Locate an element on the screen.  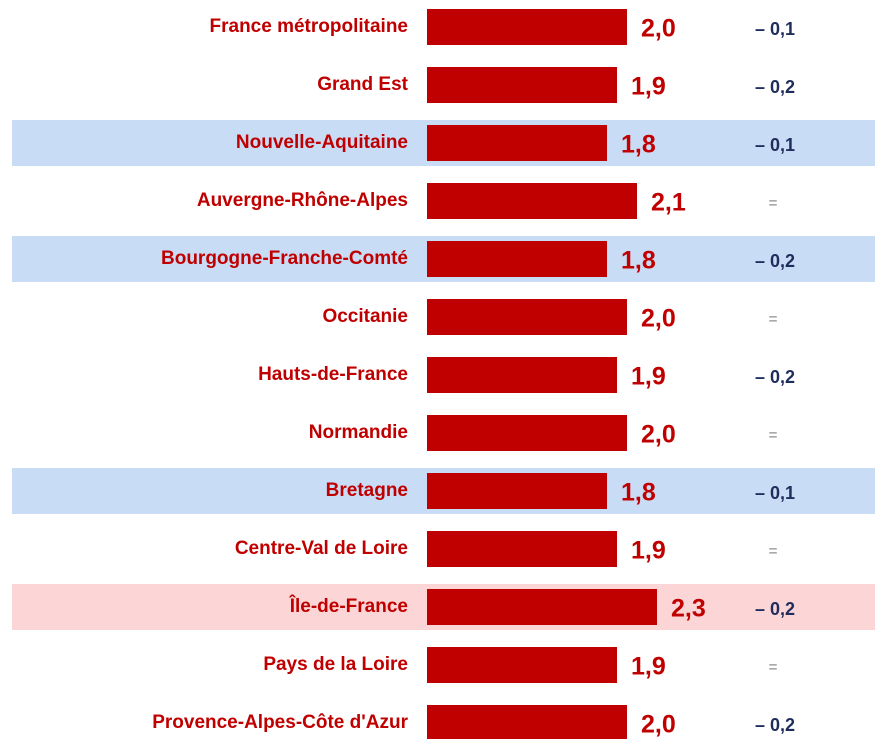
region-label: Occitanie is located at coordinates (365, 316).